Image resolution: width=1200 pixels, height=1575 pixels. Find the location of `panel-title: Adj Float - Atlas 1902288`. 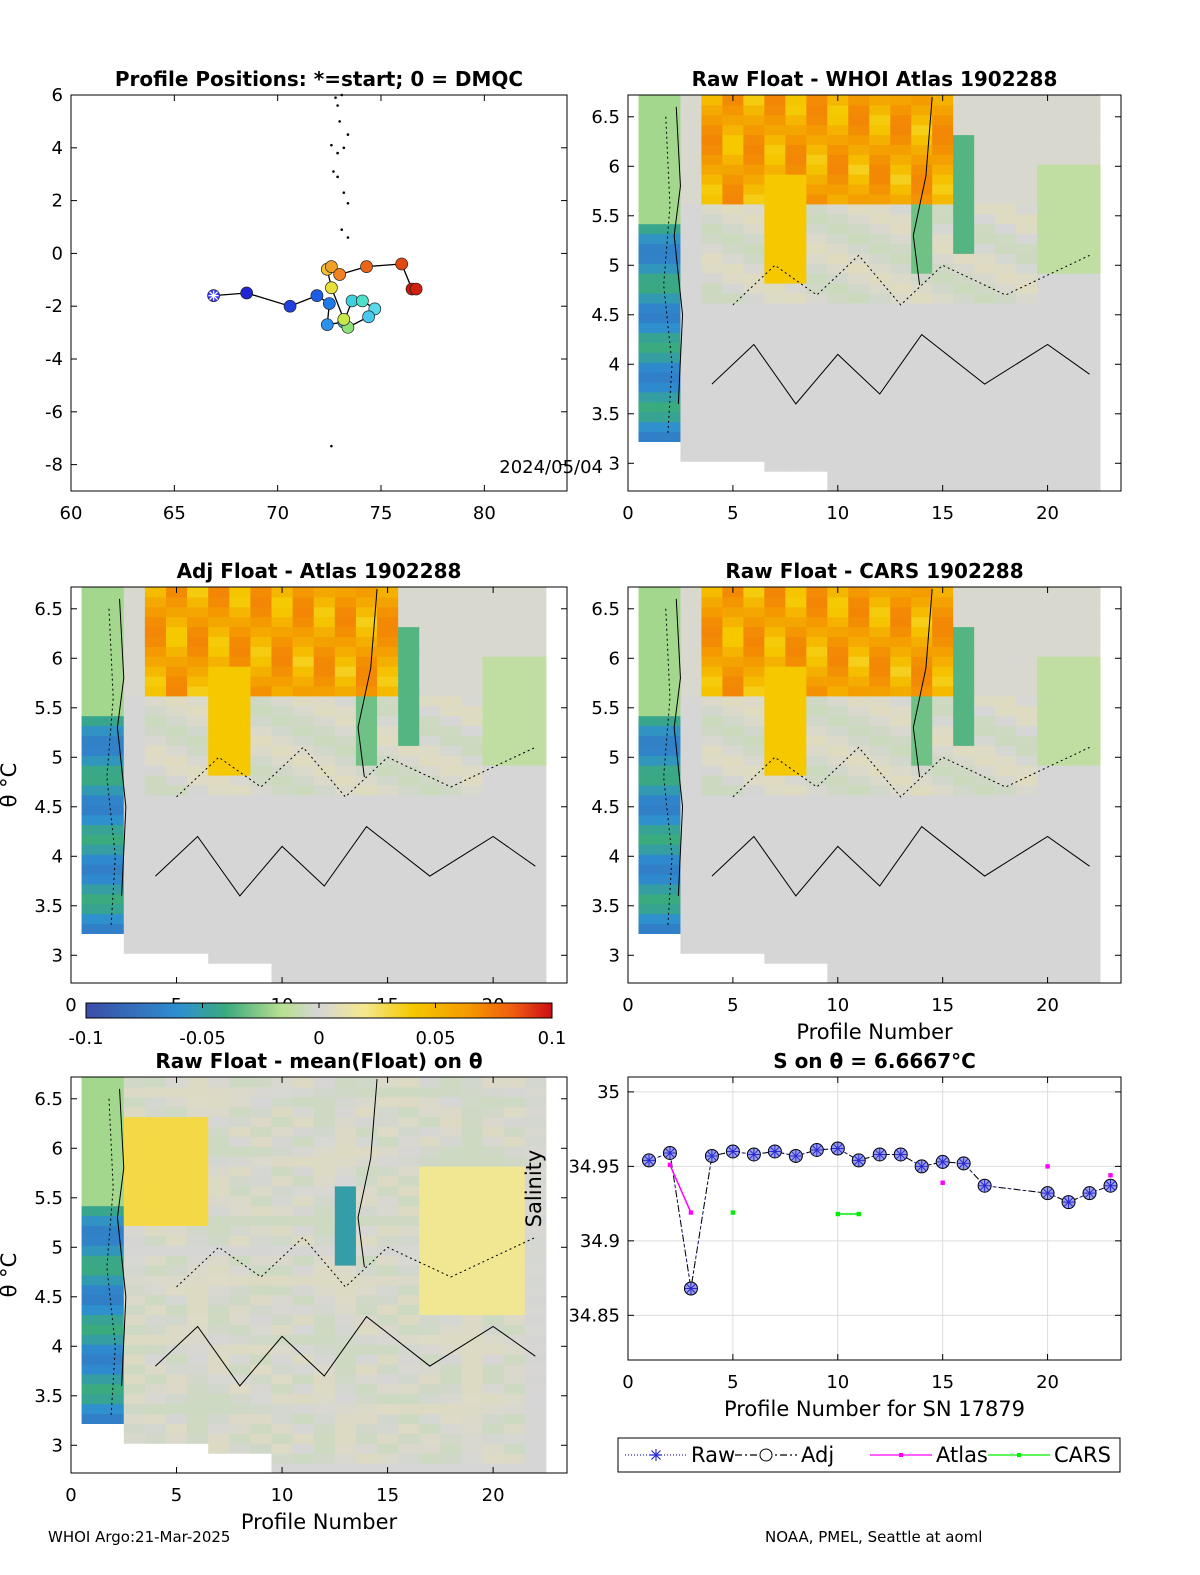

panel-title: Adj Float - Atlas 1902288 is located at coordinates (319, 571).